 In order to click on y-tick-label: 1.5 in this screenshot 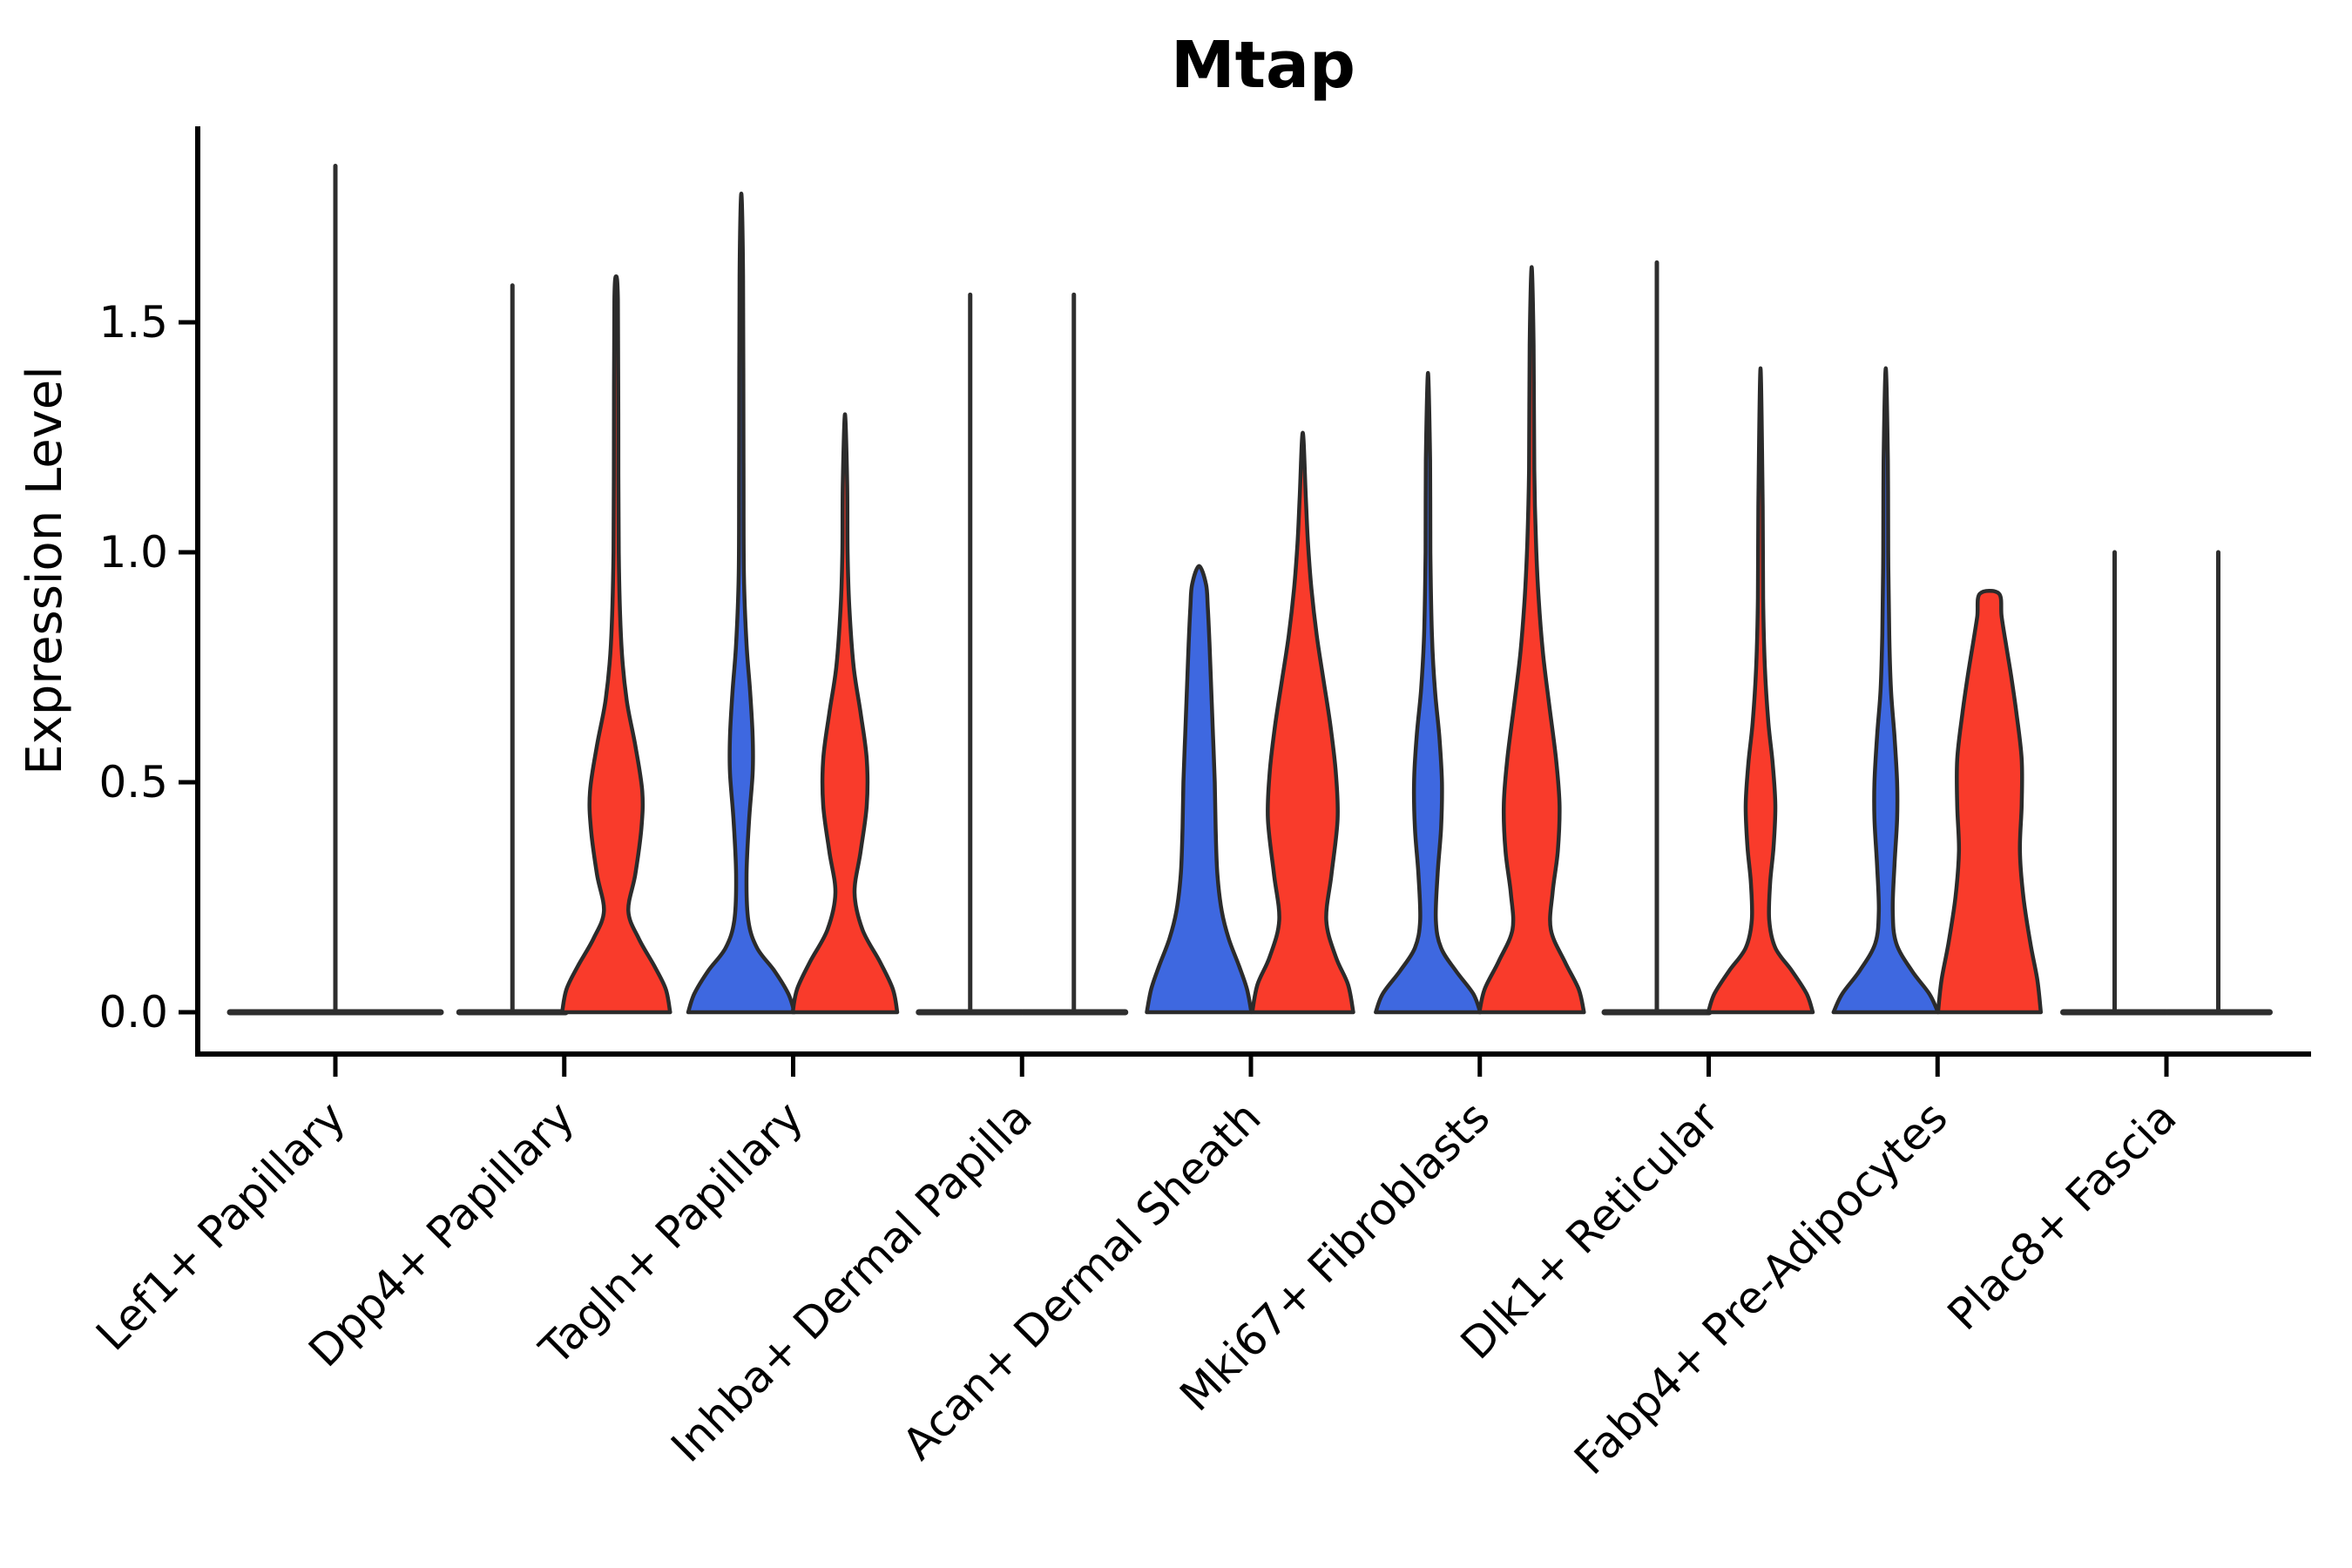, I will do `click(133, 322)`.